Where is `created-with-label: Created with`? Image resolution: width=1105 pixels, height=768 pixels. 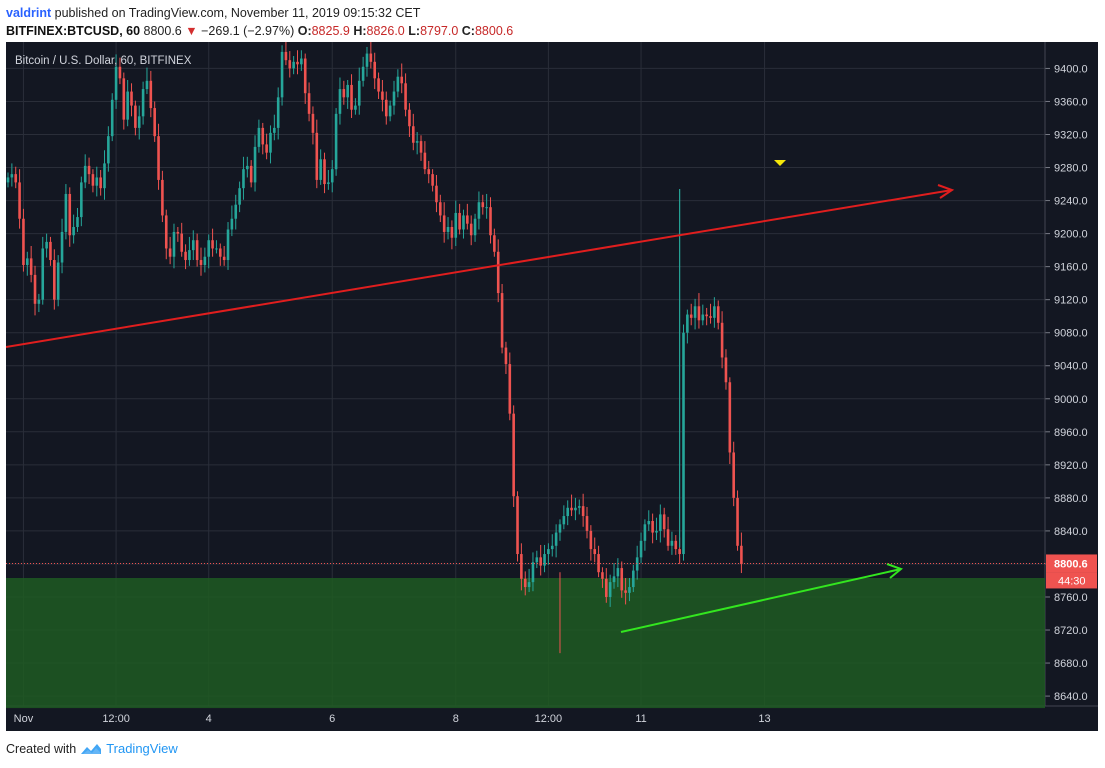 created-with-label: Created with is located at coordinates (41, 748).